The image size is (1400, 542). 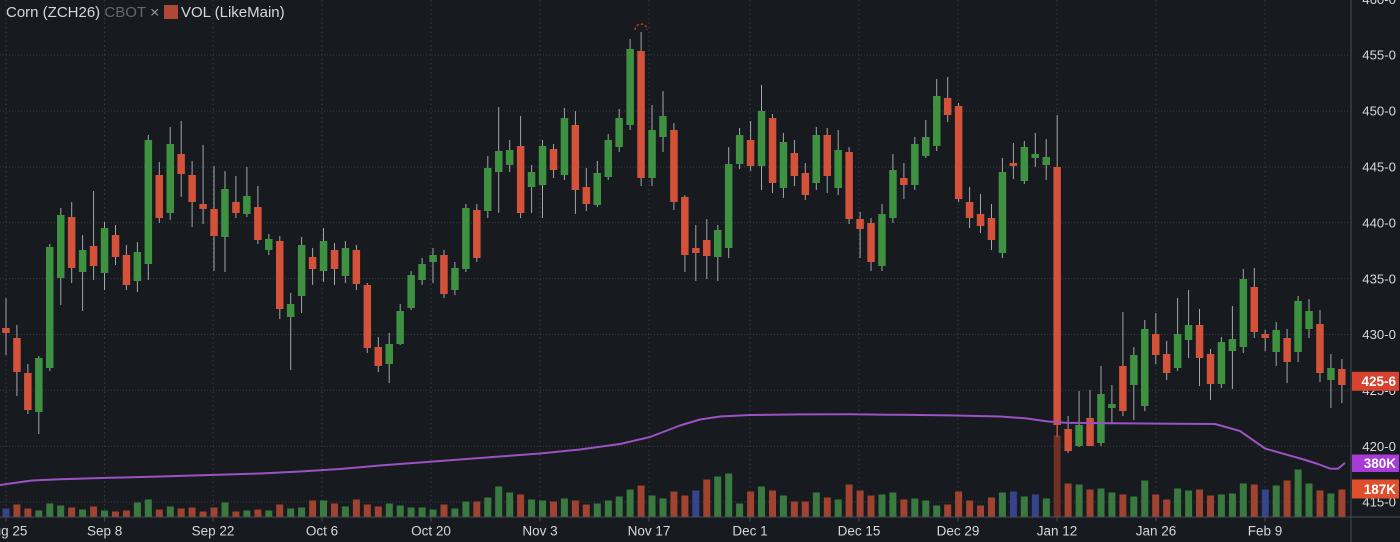 What do you see at coordinates (1378, 381) in the screenshot?
I see `svg-text: 425-6` at bounding box center [1378, 381].